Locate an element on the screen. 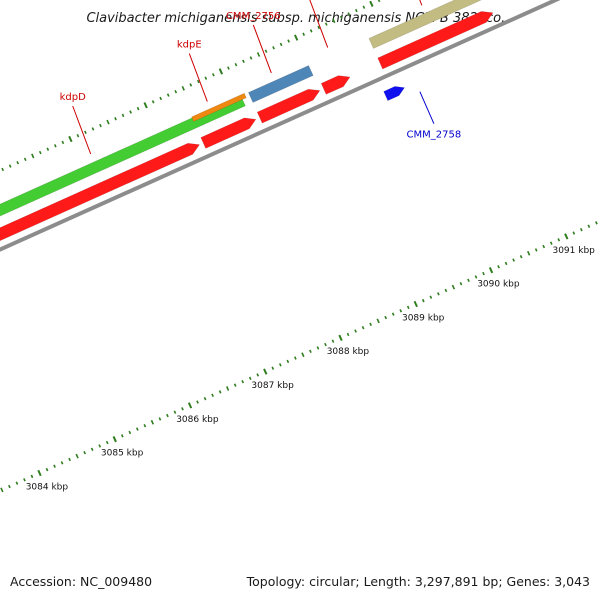 The width and height of the screenshot is (600, 600). gene-label: CMM_2756 is located at coordinates (253, 16).